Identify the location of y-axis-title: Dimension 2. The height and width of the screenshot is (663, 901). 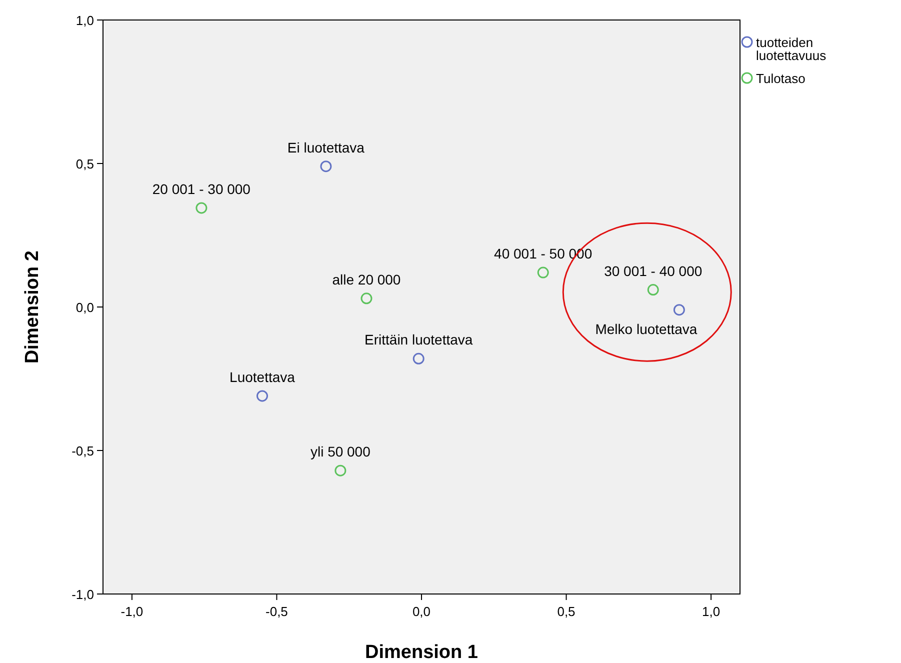
(32, 307).